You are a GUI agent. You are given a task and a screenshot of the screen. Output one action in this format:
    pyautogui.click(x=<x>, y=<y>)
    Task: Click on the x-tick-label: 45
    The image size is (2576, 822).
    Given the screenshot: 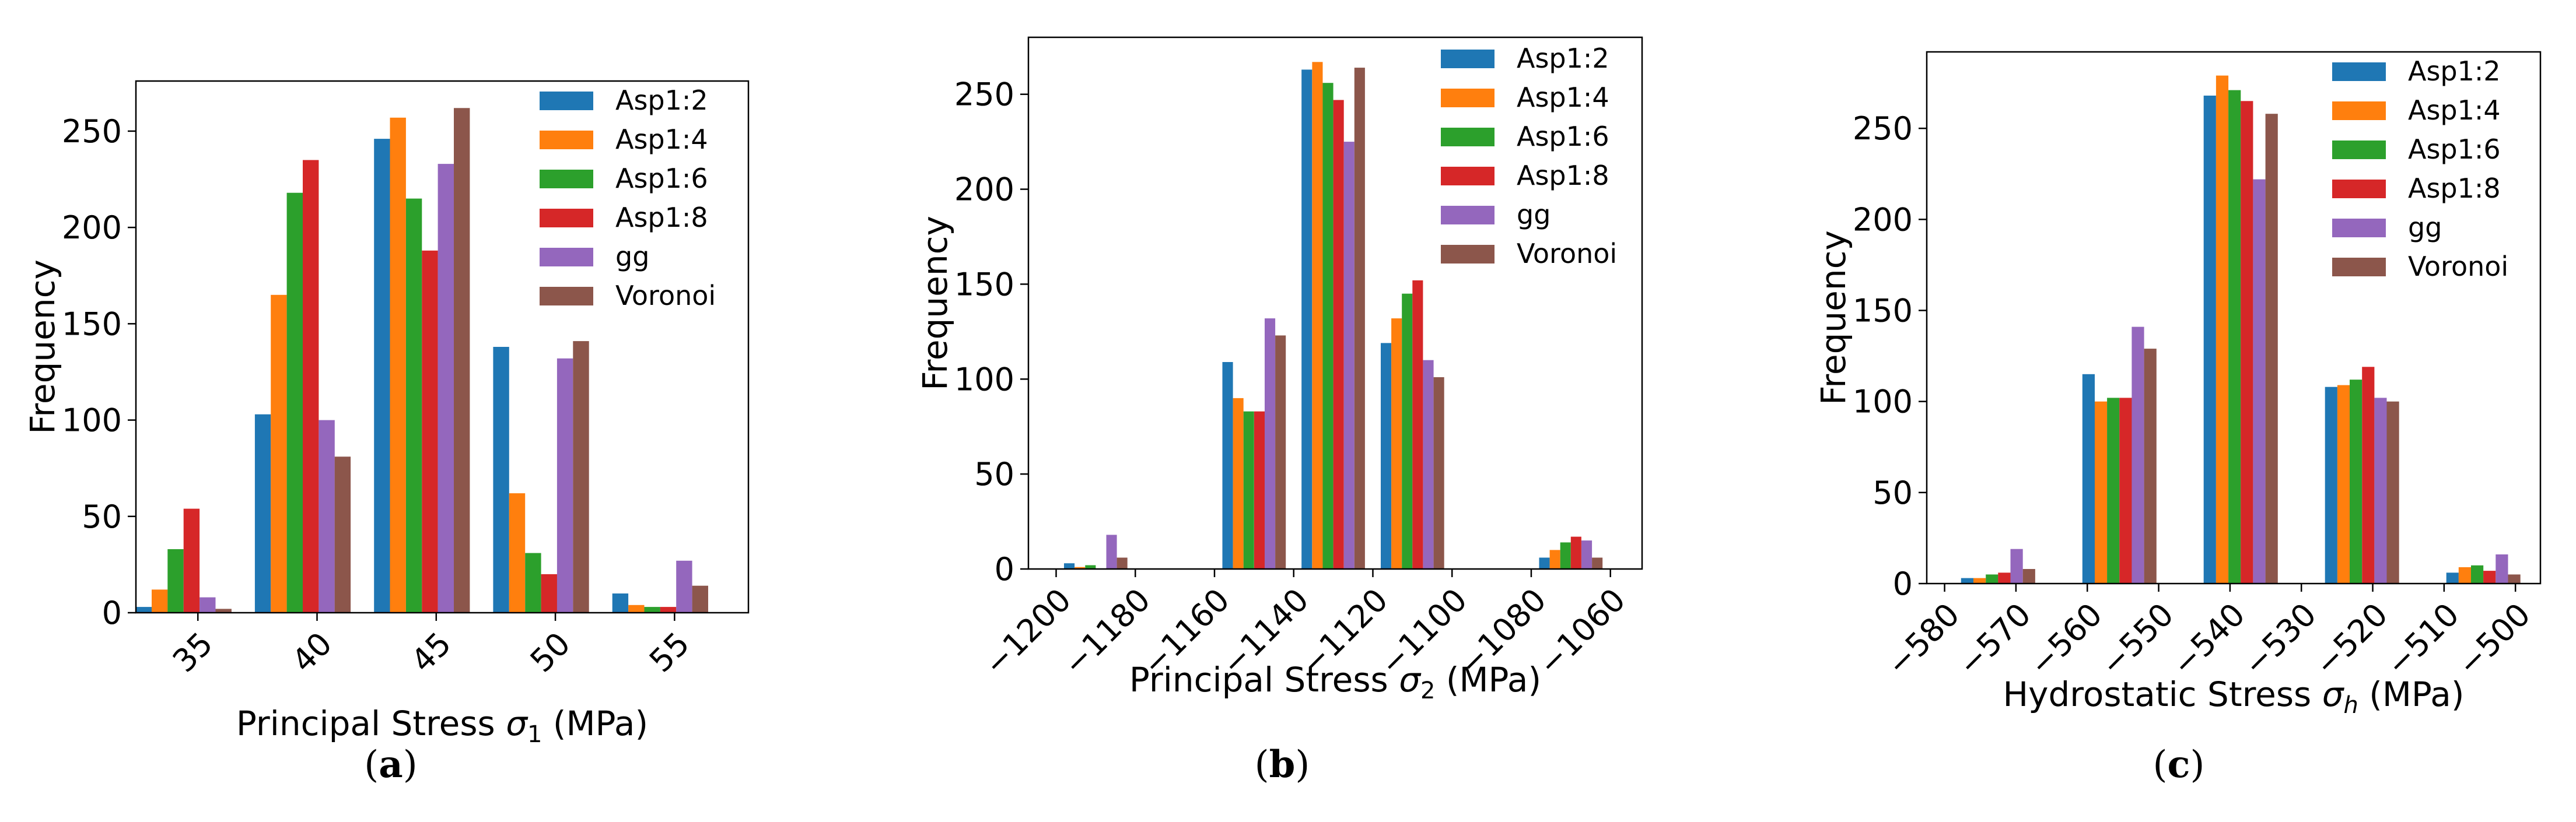 What is the action you would take?
    pyautogui.click(x=431, y=652)
    